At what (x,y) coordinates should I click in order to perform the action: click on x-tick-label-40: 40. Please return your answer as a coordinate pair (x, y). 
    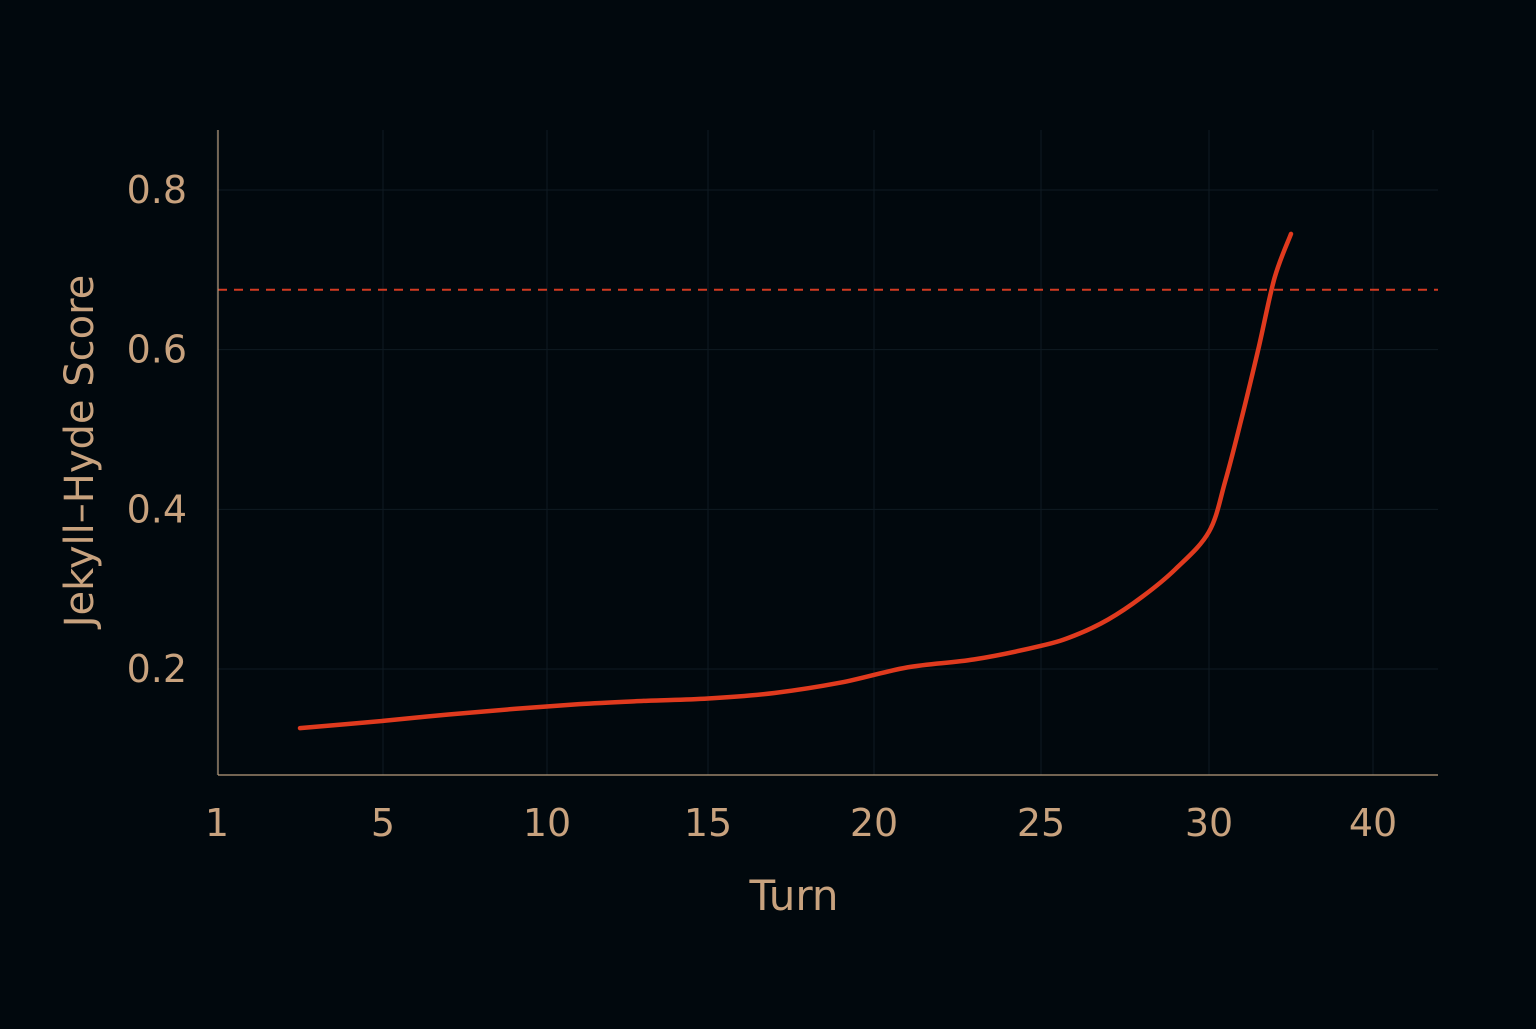
    Looking at the image, I should click on (1373, 823).